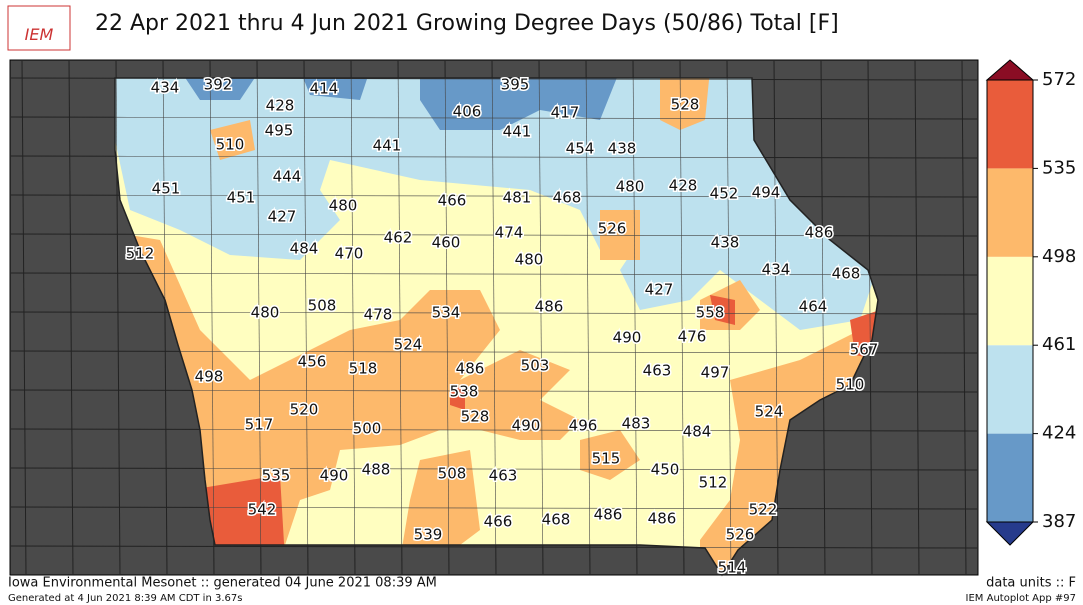 Image resolution: width=1083 pixels, height=605 pixels. What do you see at coordinates (713, 483) in the screenshot?
I see `station-value: 512` at bounding box center [713, 483].